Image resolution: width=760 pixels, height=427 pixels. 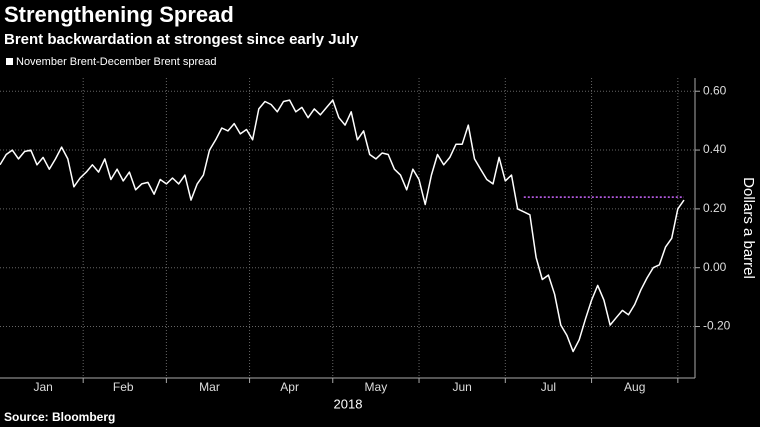 I want to click on x-axis-label: 2018, so click(x=348, y=403).